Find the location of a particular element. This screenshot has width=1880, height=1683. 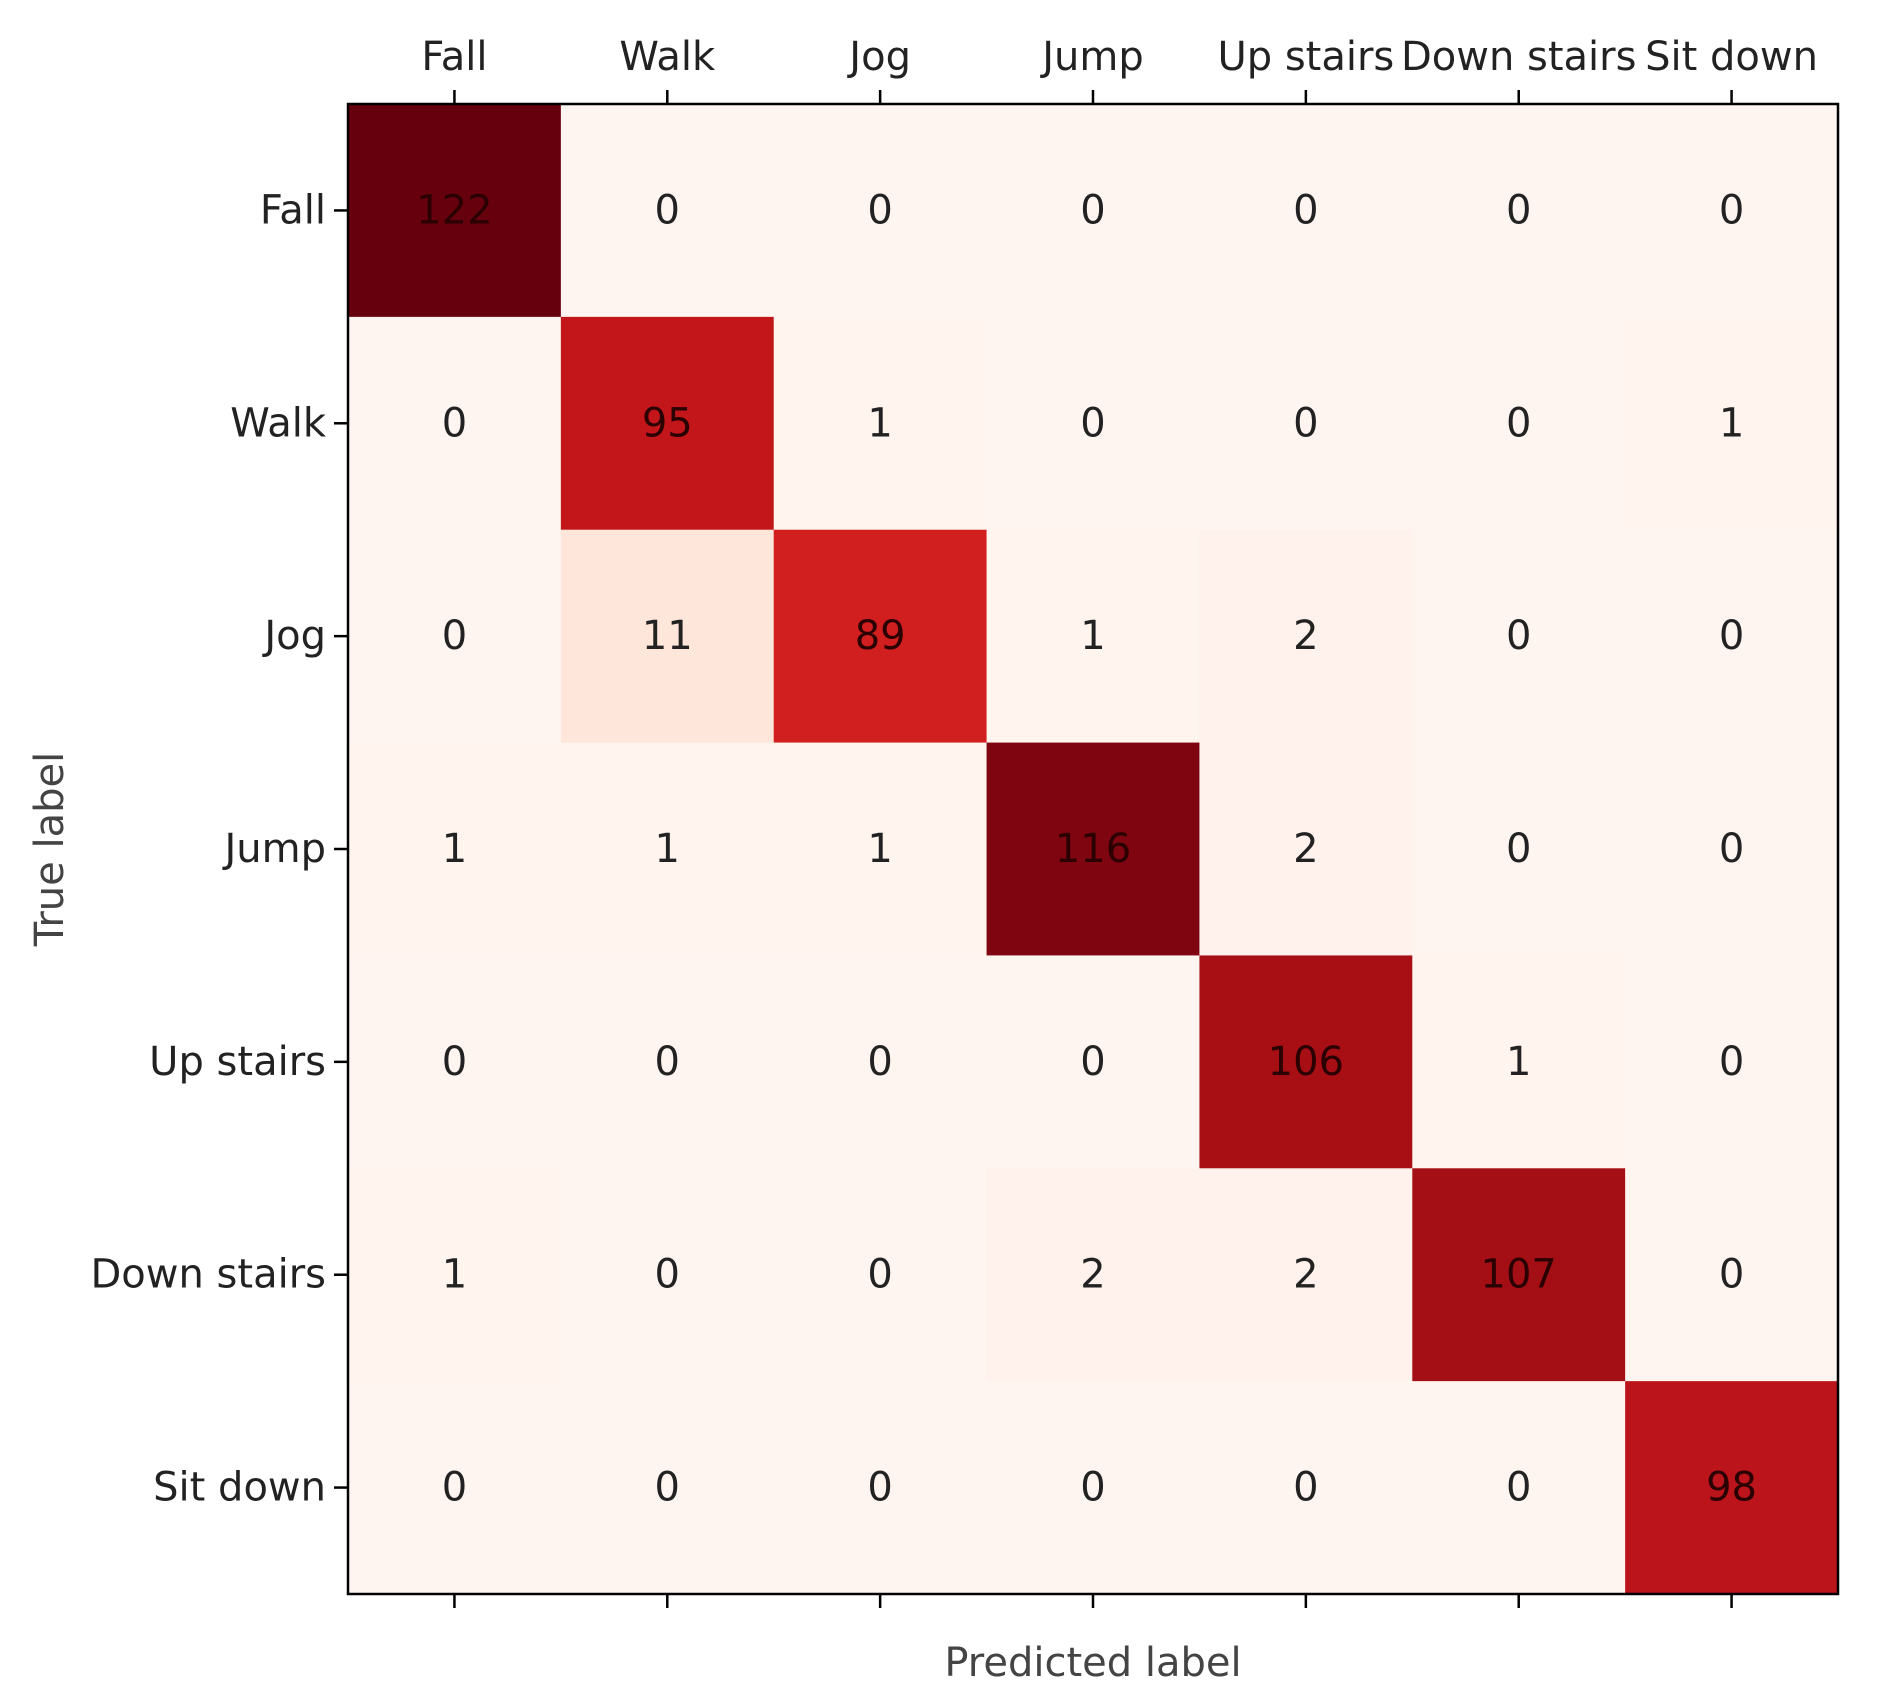

cell-value-label: 107 is located at coordinates (1519, 1275).